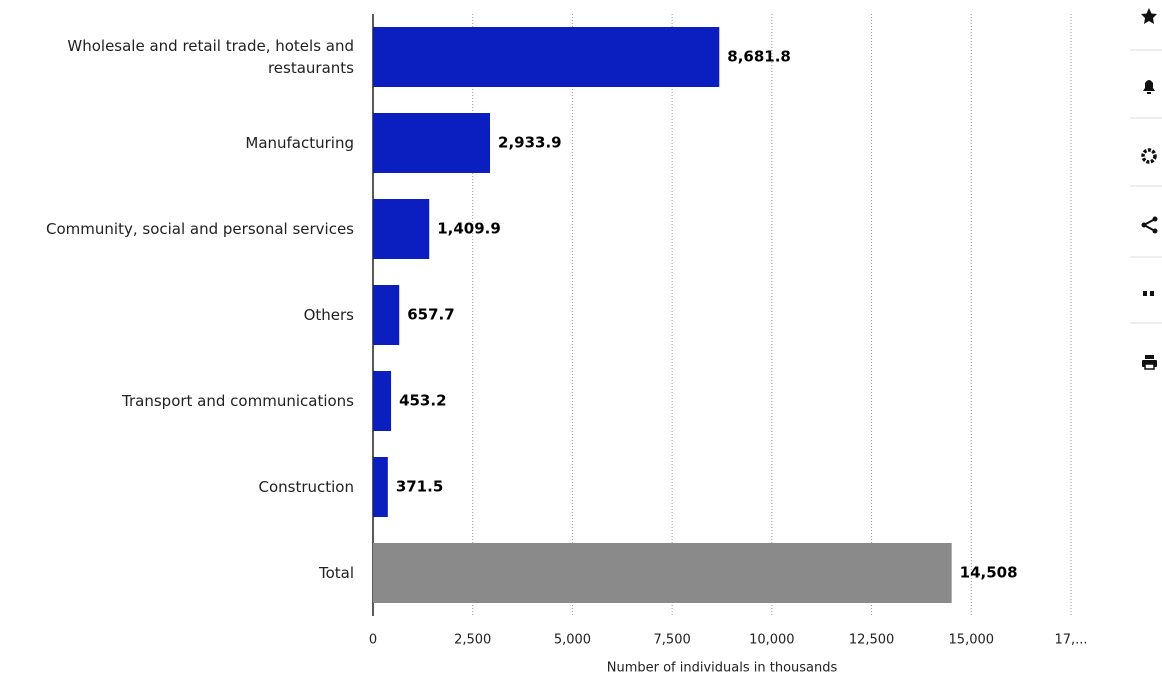 This screenshot has width=1162, height=676. I want to click on x-tick-label: 7,500, so click(672, 640).